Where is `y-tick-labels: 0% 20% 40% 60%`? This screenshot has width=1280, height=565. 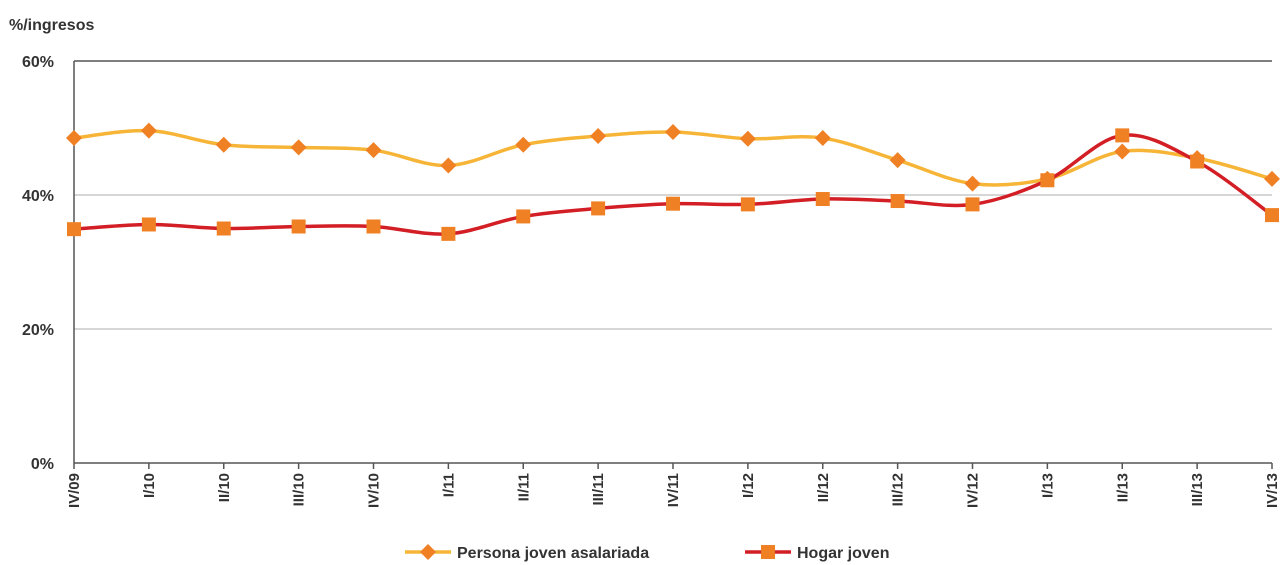
y-tick-labels: 0% 20% 40% 60% is located at coordinates (38, 263).